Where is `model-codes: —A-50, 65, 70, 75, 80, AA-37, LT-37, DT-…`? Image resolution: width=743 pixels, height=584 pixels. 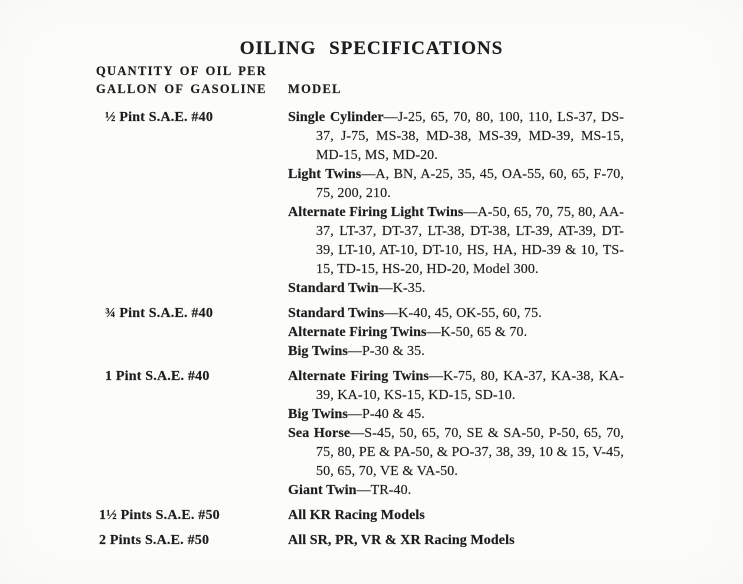 model-codes: —A-50, 65, 70, 75, 80, AA-37, LT-37, DT-… is located at coordinates (470, 241).